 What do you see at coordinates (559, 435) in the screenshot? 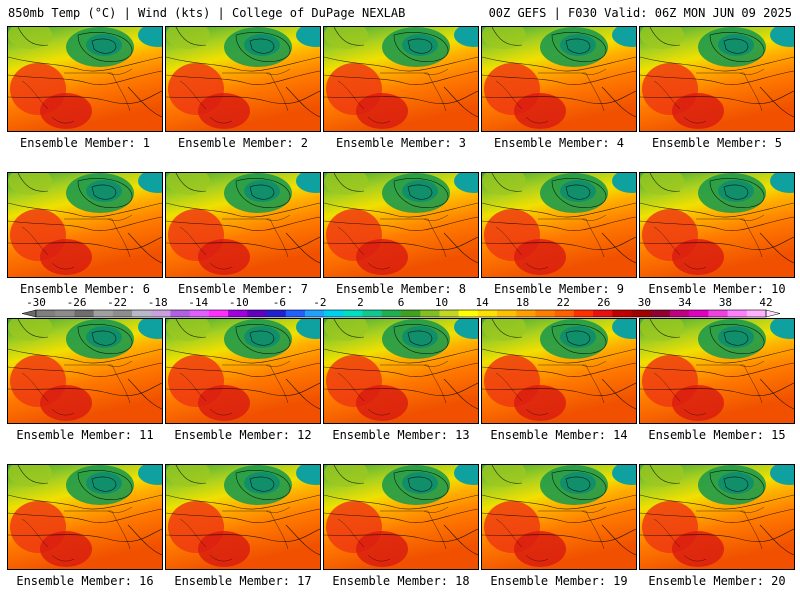
I see `ensemble-member-label: Ensemble Member: 14` at bounding box center [559, 435].